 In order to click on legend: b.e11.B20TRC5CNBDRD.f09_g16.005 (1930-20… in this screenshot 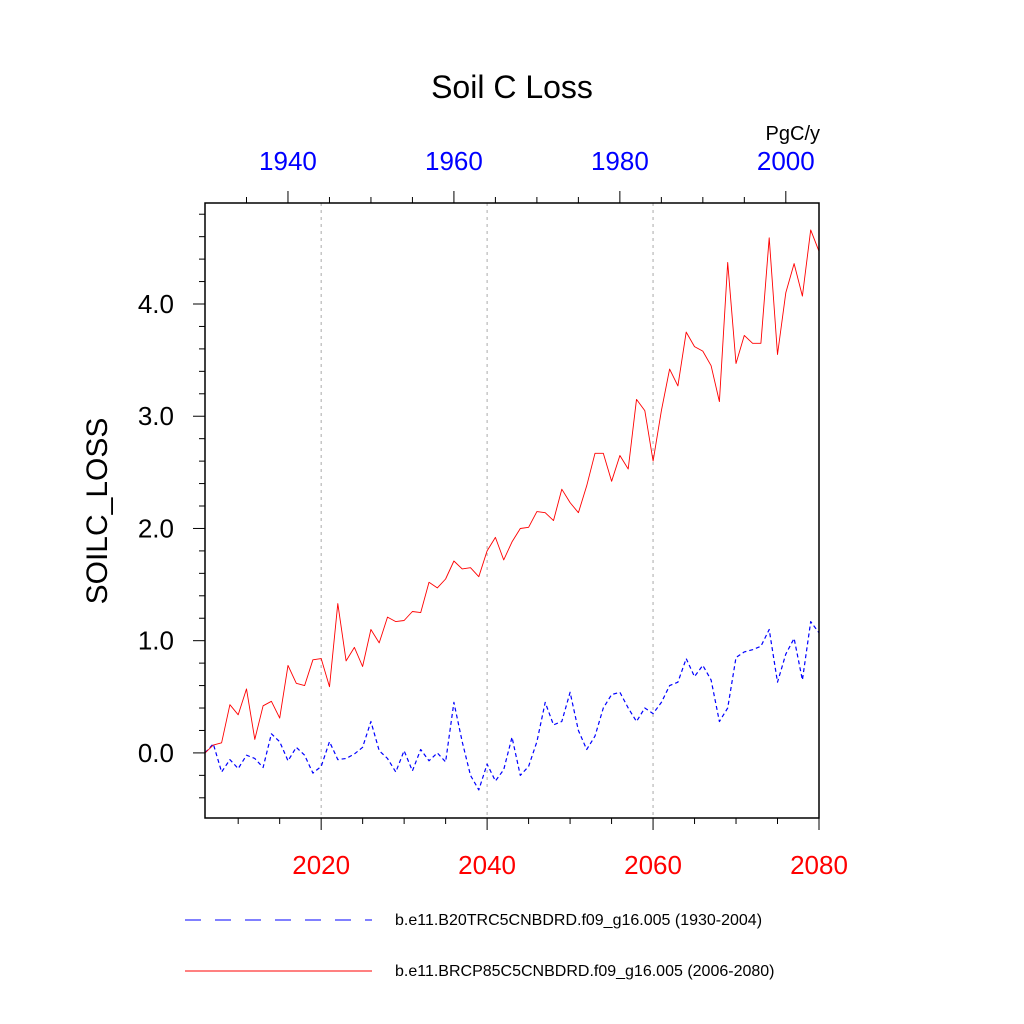, I will do `click(479, 946)`.